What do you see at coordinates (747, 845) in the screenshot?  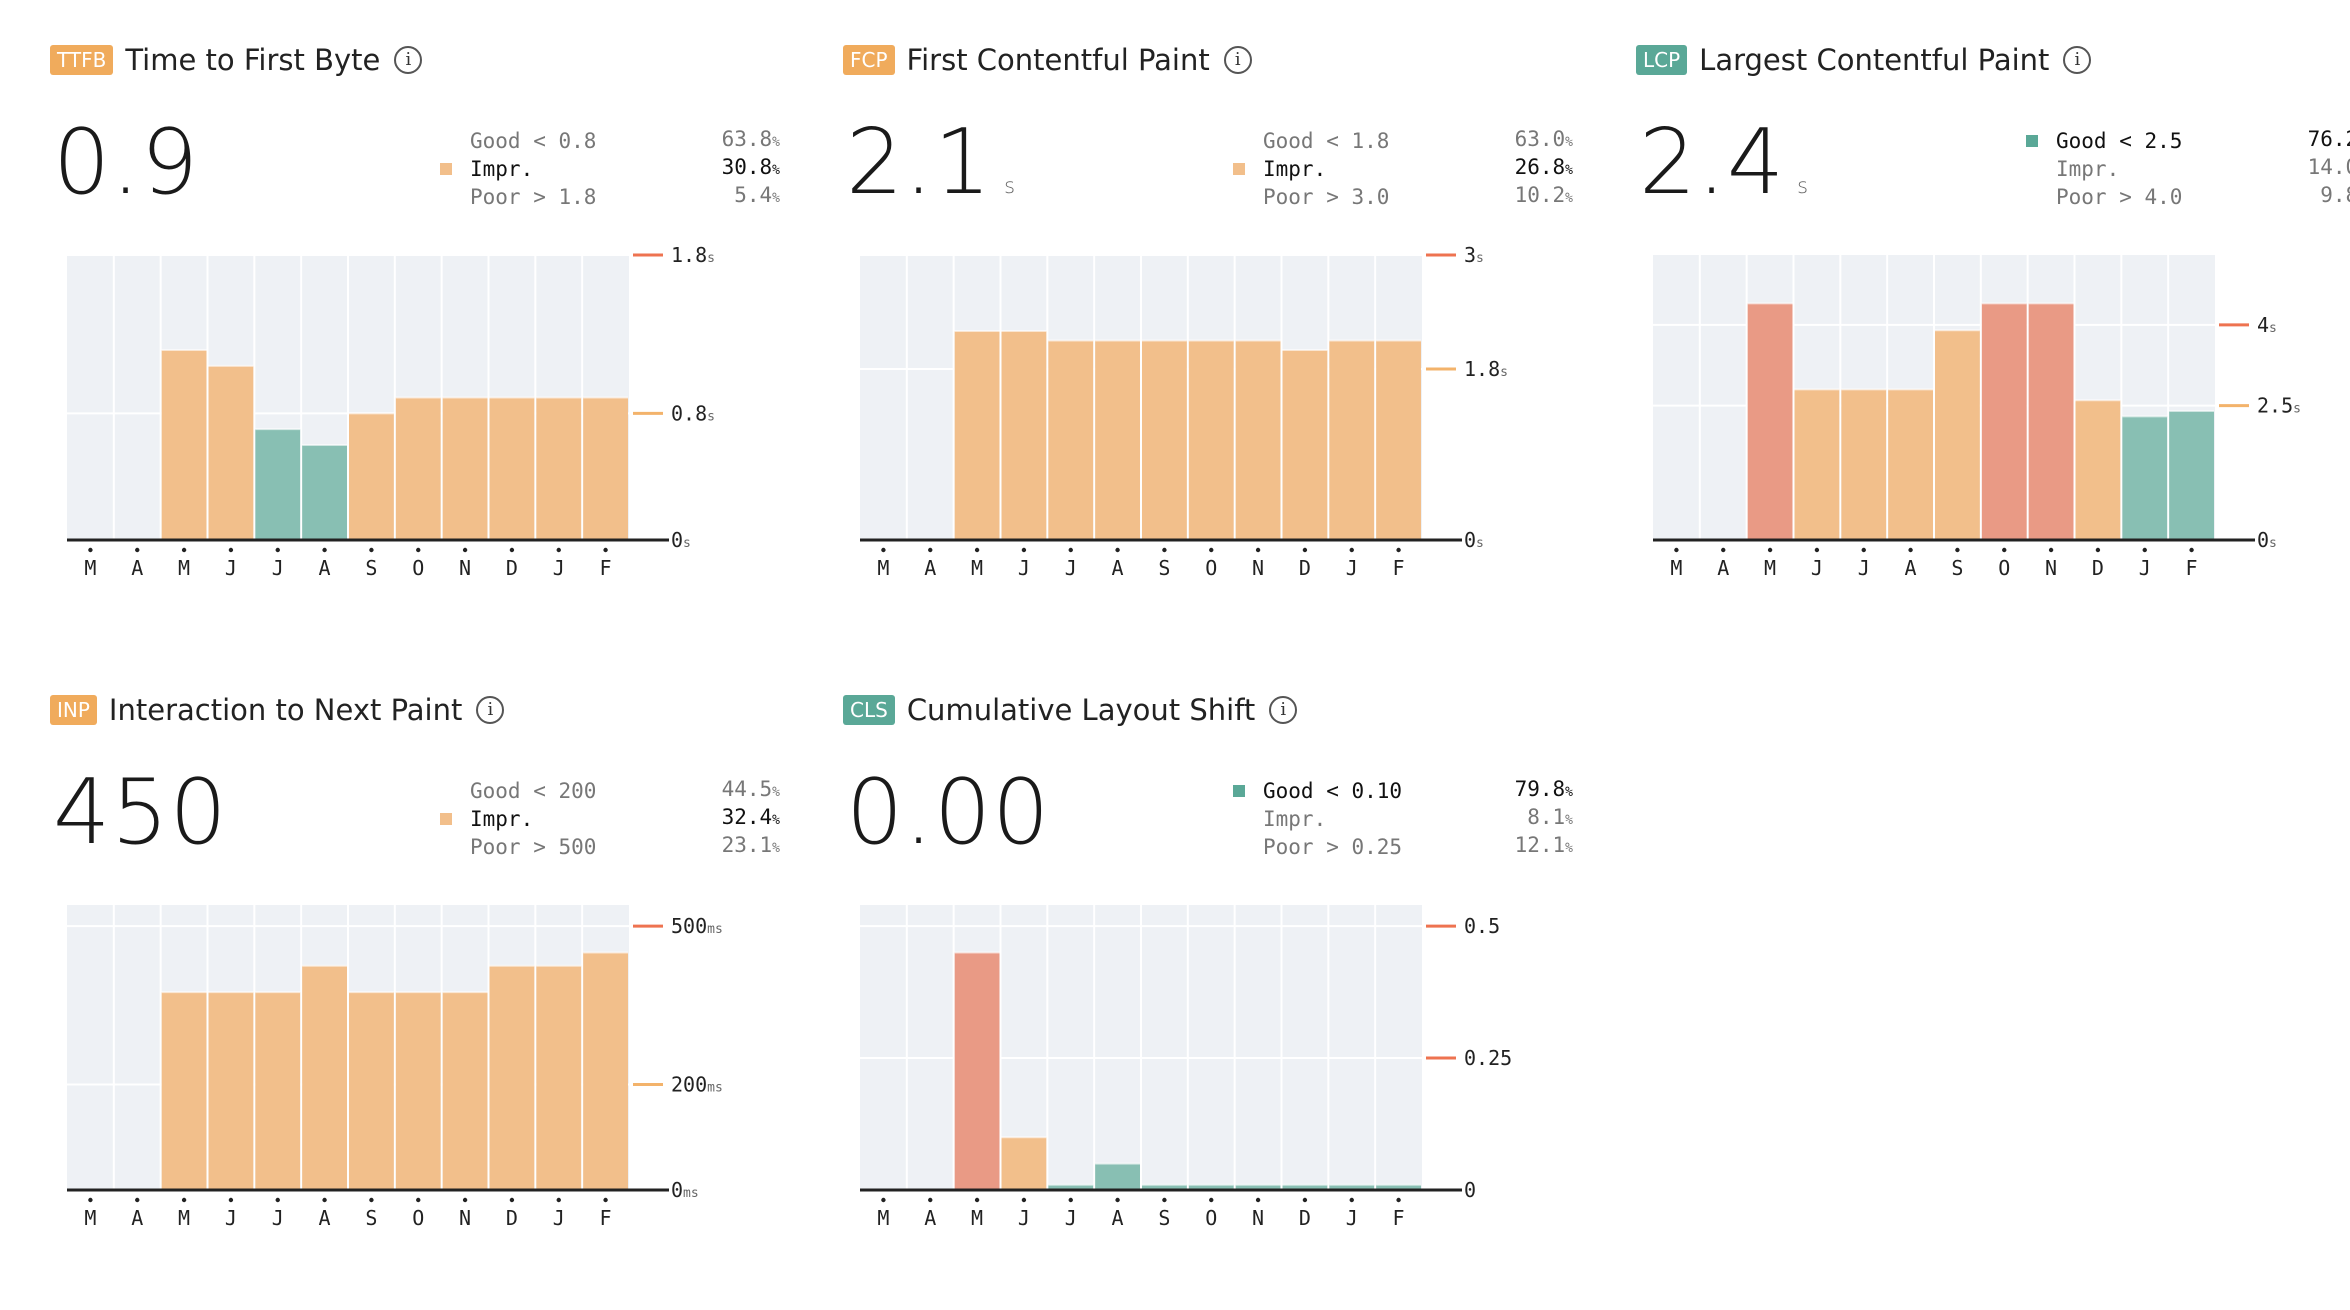 I see `dist-number: 23.1` at bounding box center [747, 845].